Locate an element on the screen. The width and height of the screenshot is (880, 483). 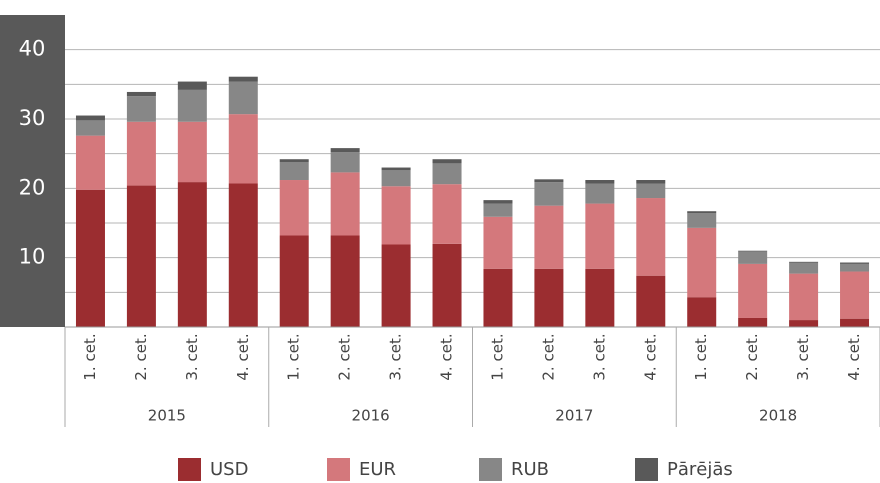
y-tick-label: 40 is located at coordinates (32, 49).